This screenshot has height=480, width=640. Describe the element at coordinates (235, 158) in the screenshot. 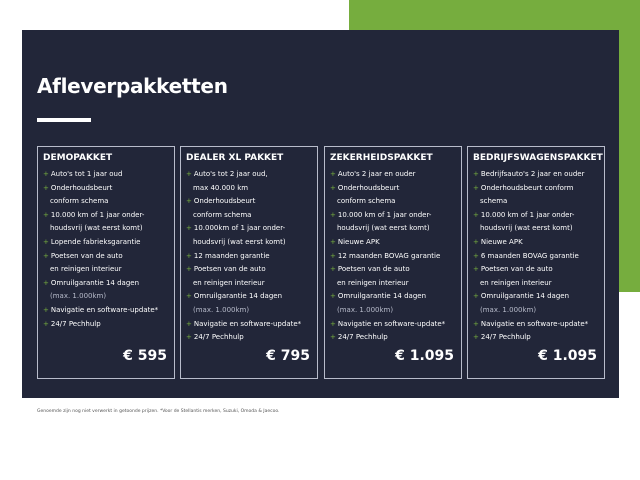

I see `package-name: DEALER XL PAKKET` at that location.